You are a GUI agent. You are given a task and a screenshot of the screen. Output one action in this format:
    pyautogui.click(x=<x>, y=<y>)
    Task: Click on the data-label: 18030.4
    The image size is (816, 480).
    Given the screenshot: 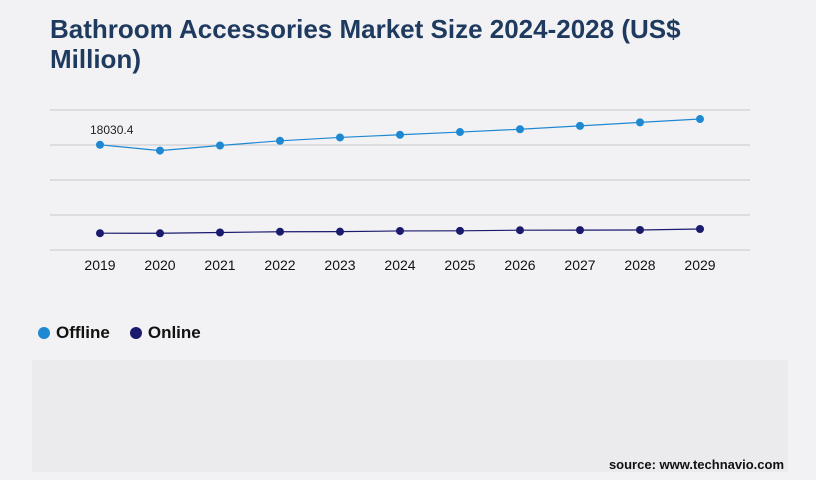 What is the action you would take?
    pyautogui.click(x=112, y=130)
    